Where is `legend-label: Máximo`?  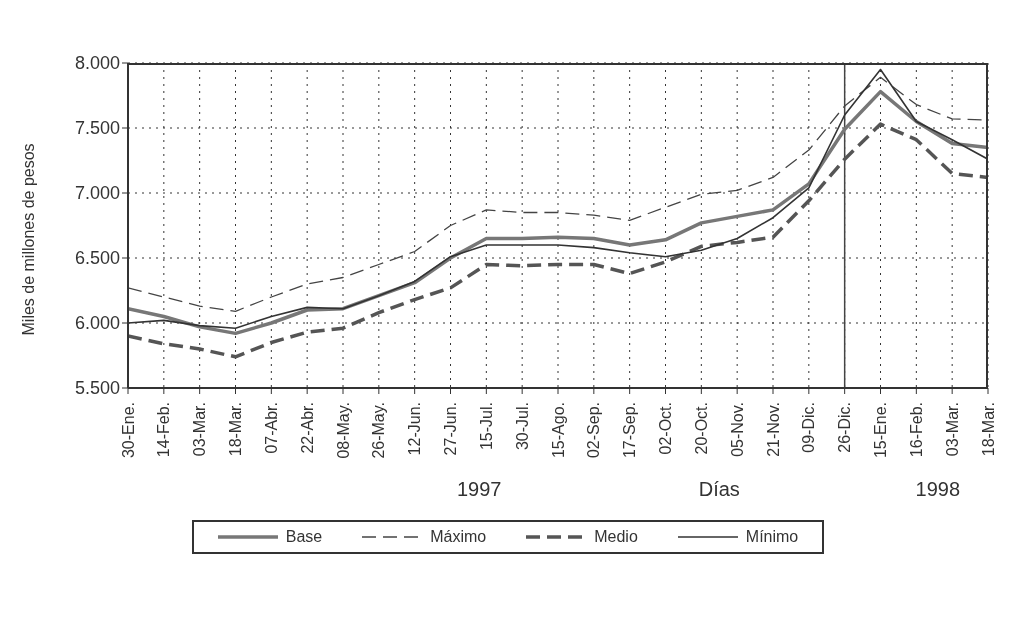
legend-label: Máximo is located at coordinates (458, 537).